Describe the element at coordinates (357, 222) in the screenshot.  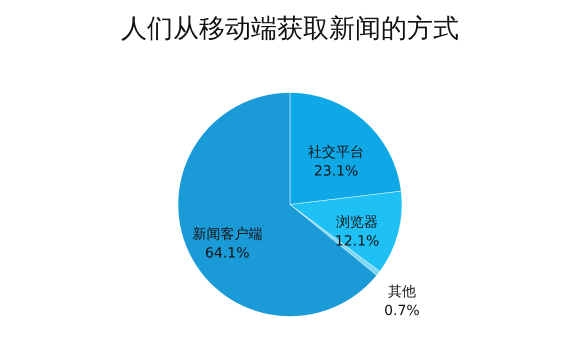
I see `slice-label: 浏览器` at that location.